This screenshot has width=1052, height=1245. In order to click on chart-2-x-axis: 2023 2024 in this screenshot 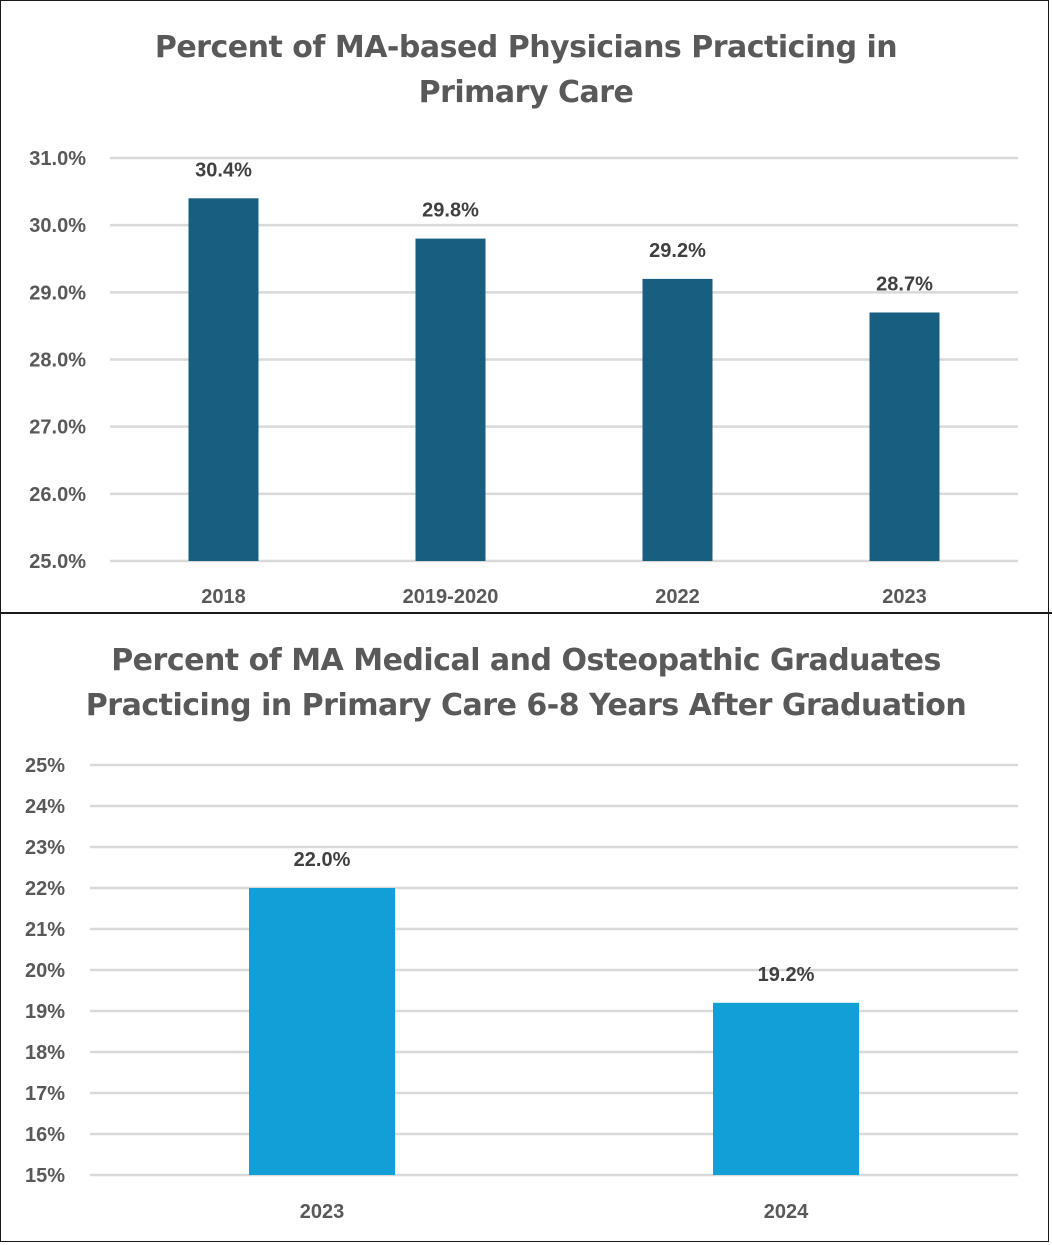, I will do `click(554, 1212)`.